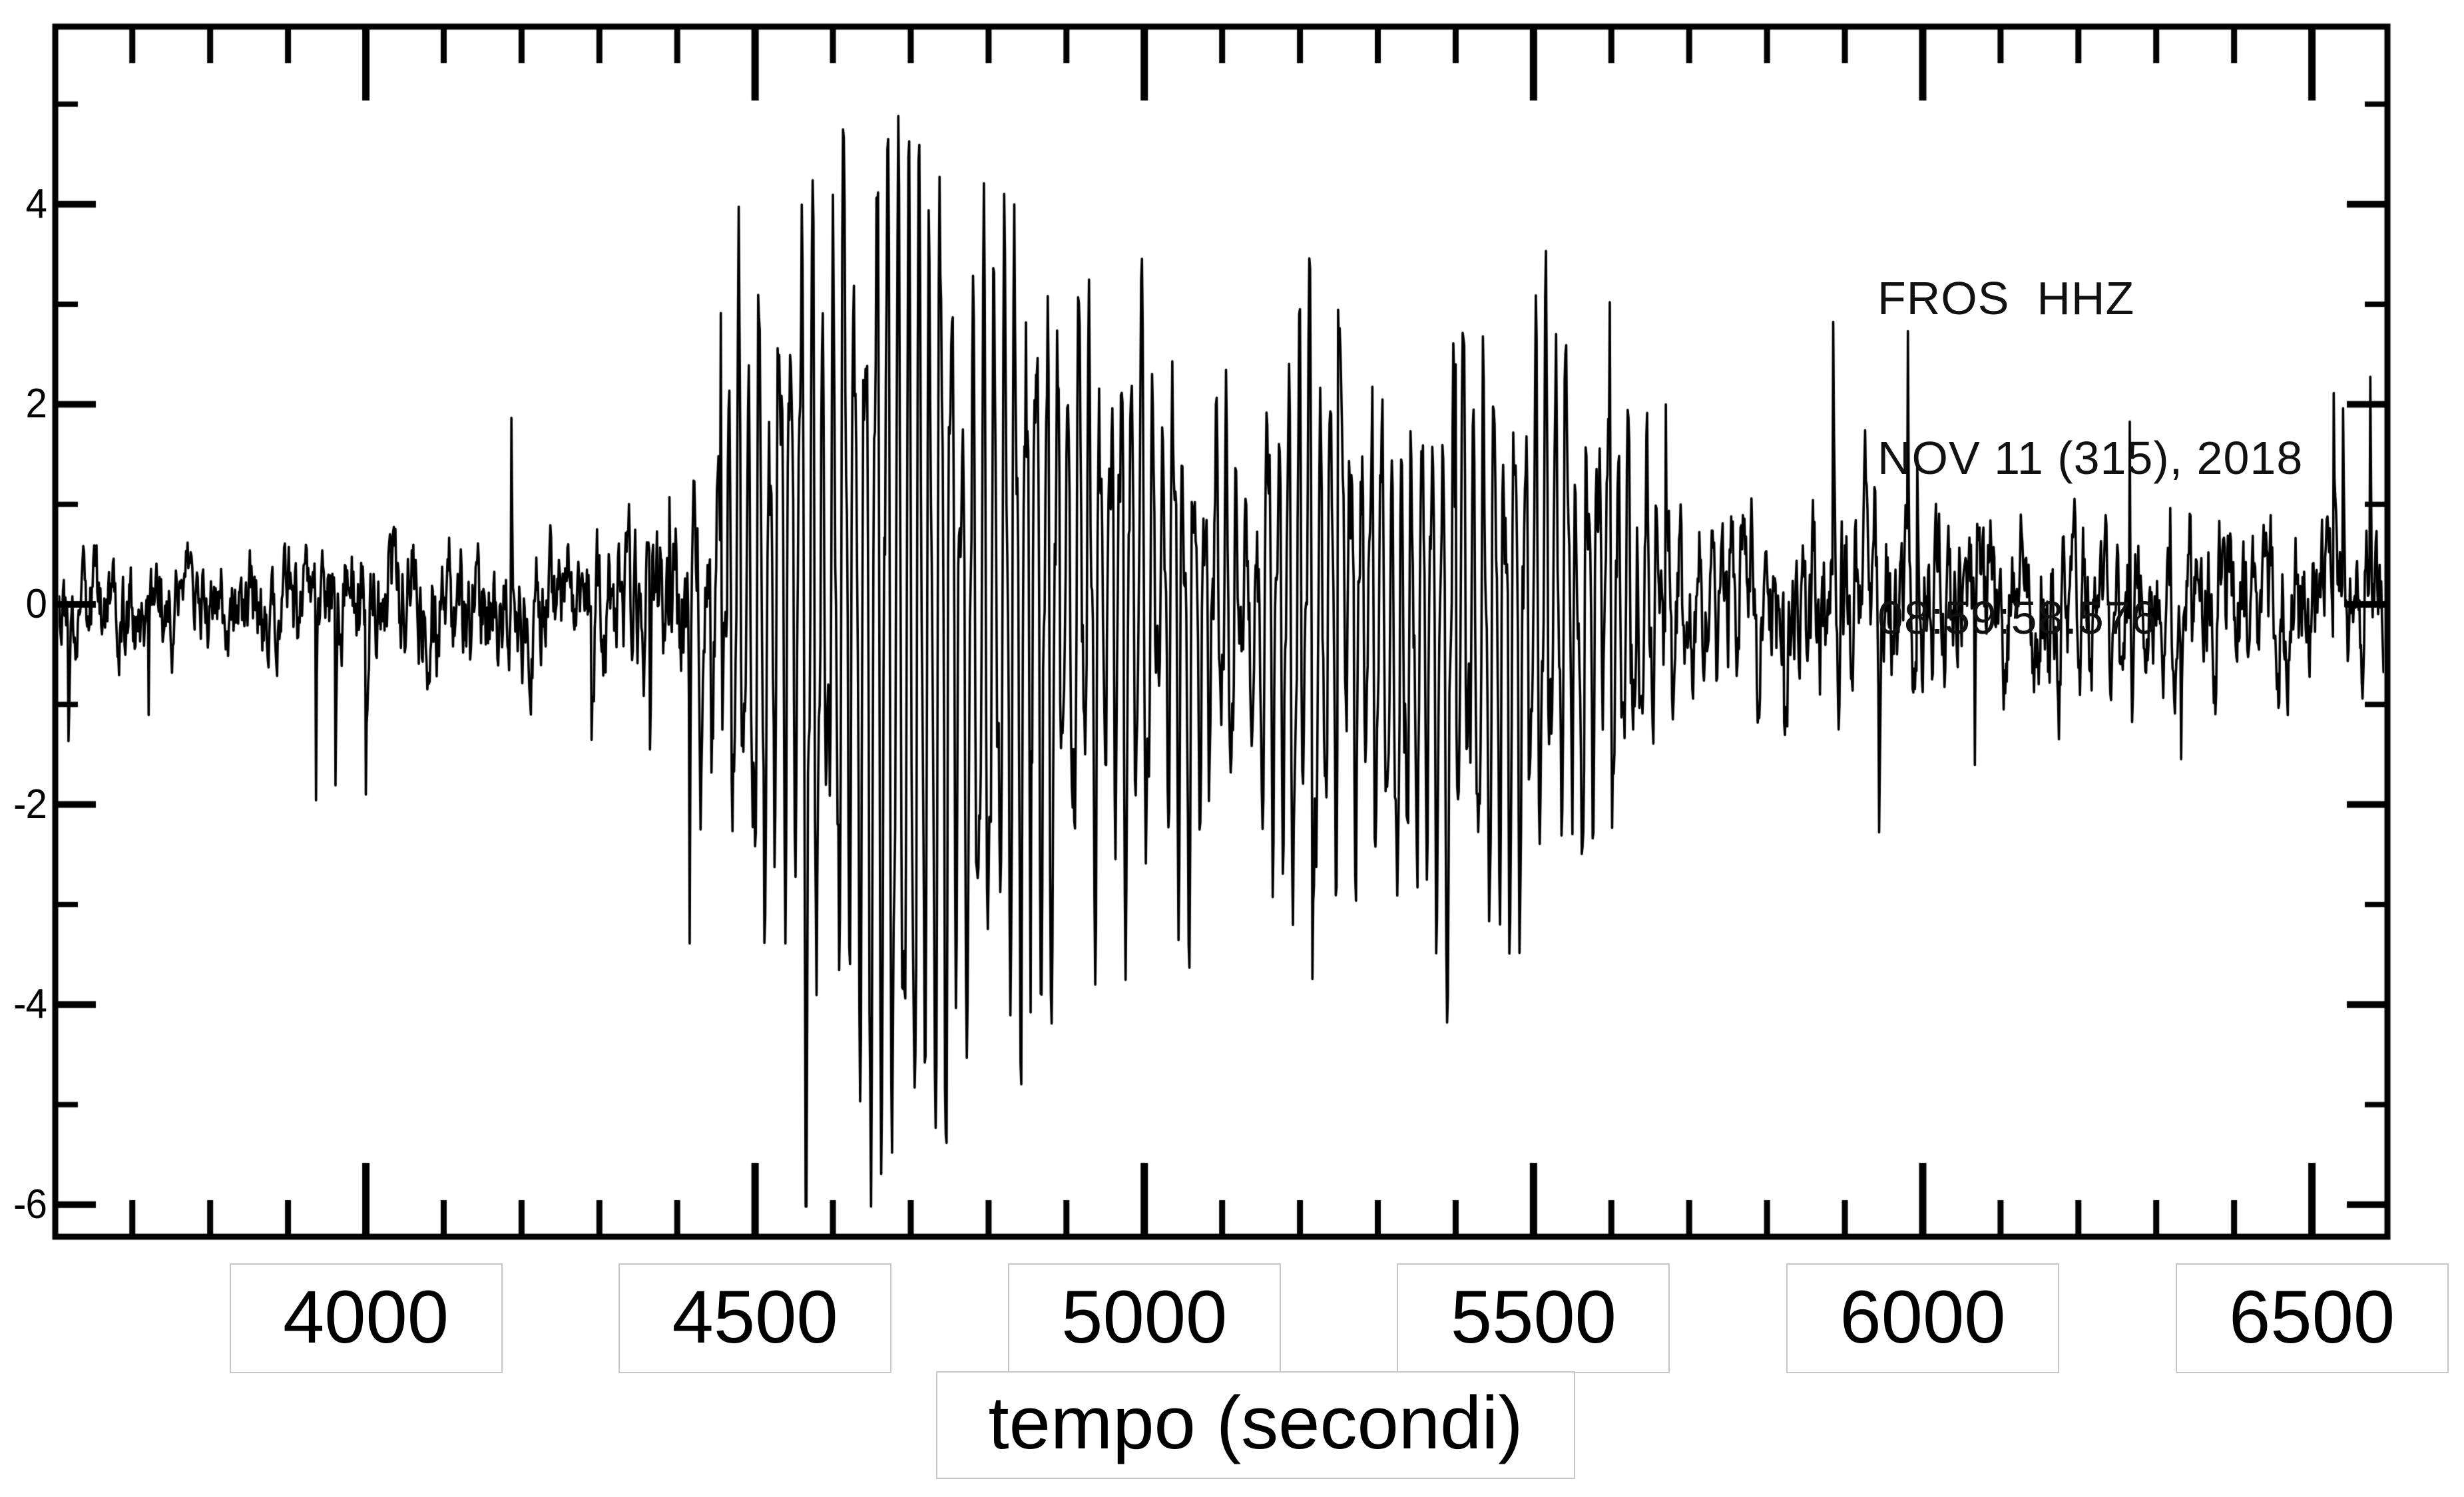  I want to click on x-tick-label: 5000, so click(1144, 1318).